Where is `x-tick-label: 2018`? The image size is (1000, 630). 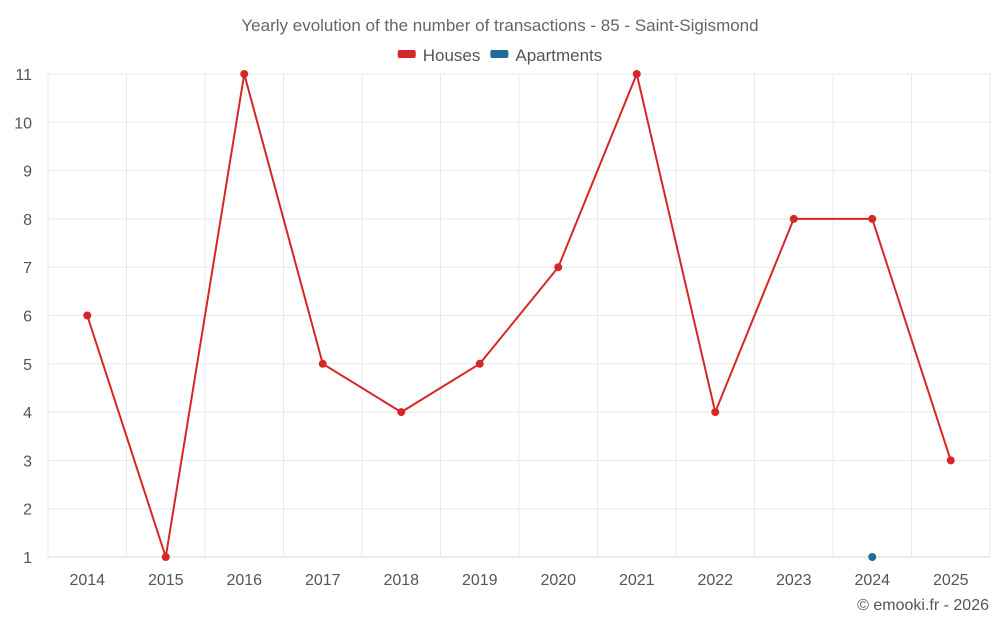
x-tick-label: 2018 is located at coordinates (401, 580).